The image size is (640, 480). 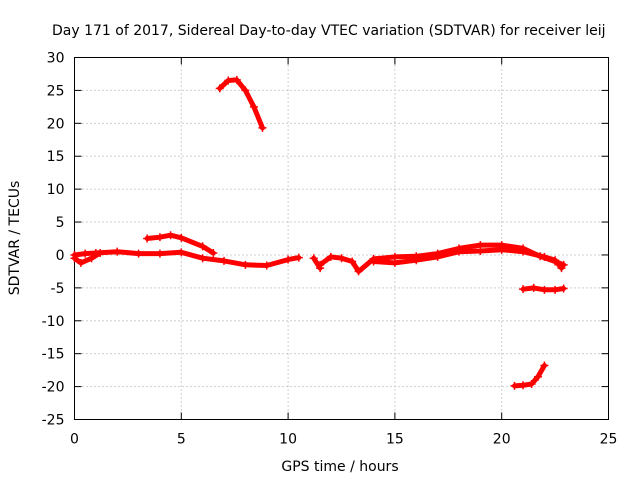 What do you see at coordinates (395, 440) in the screenshot?
I see `x-tick-label: 15` at bounding box center [395, 440].